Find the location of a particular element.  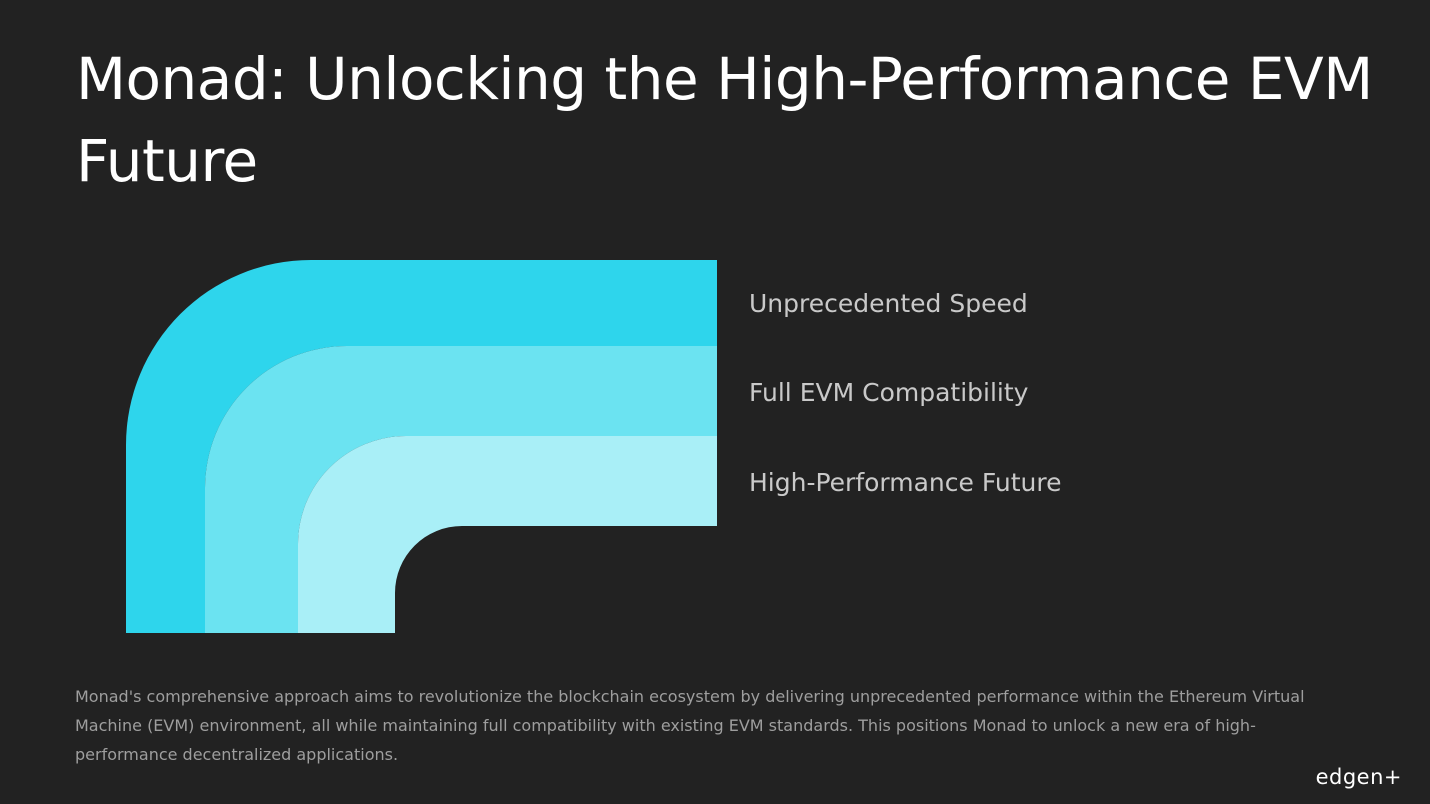

layer-band-compatibility is located at coordinates (461, 489).